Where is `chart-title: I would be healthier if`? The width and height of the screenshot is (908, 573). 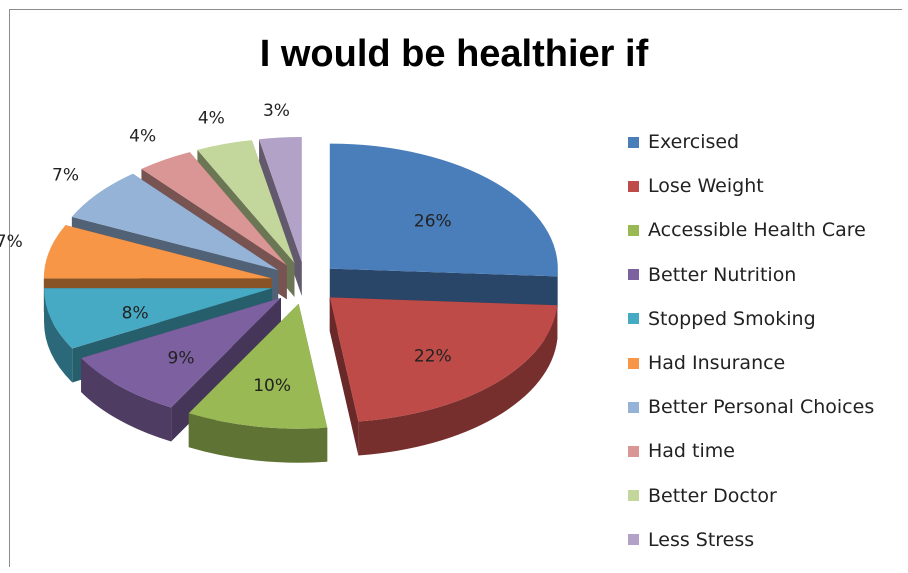 chart-title: I would be healthier if is located at coordinates (454, 54).